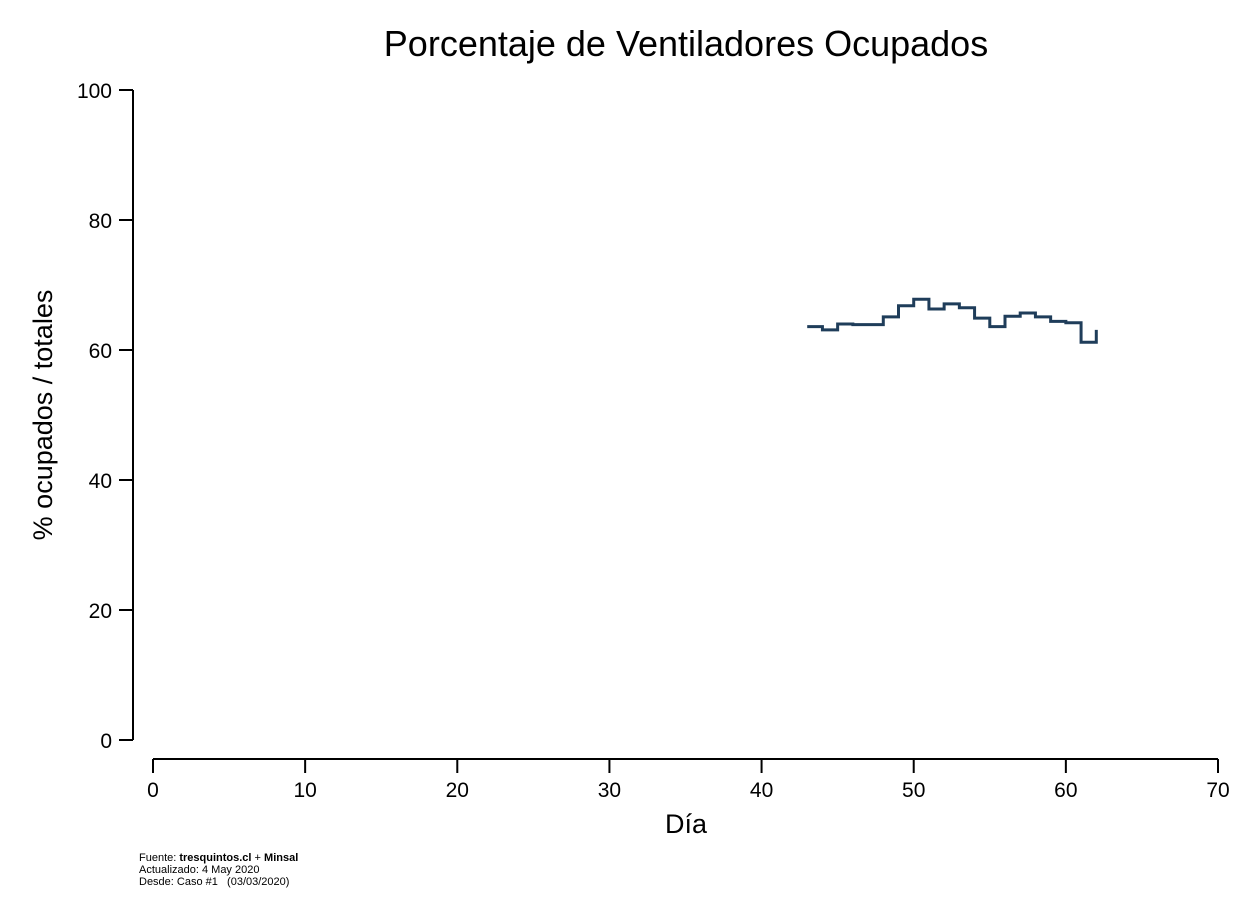 This screenshot has height=916, width=1260. Describe the element at coordinates (100, 611) in the screenshot. I see `y-tick-label: 20` at that location.